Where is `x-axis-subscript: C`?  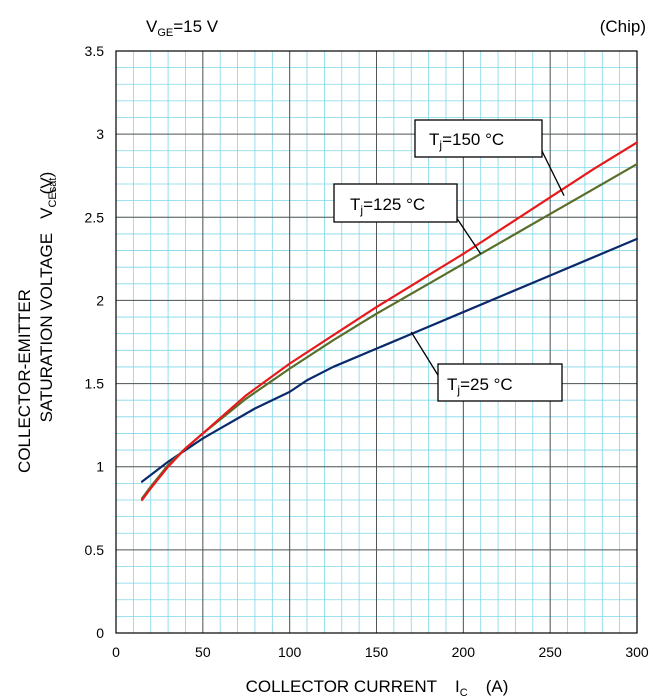
x-axis-subscript: C is located at coordinates (464, 693).